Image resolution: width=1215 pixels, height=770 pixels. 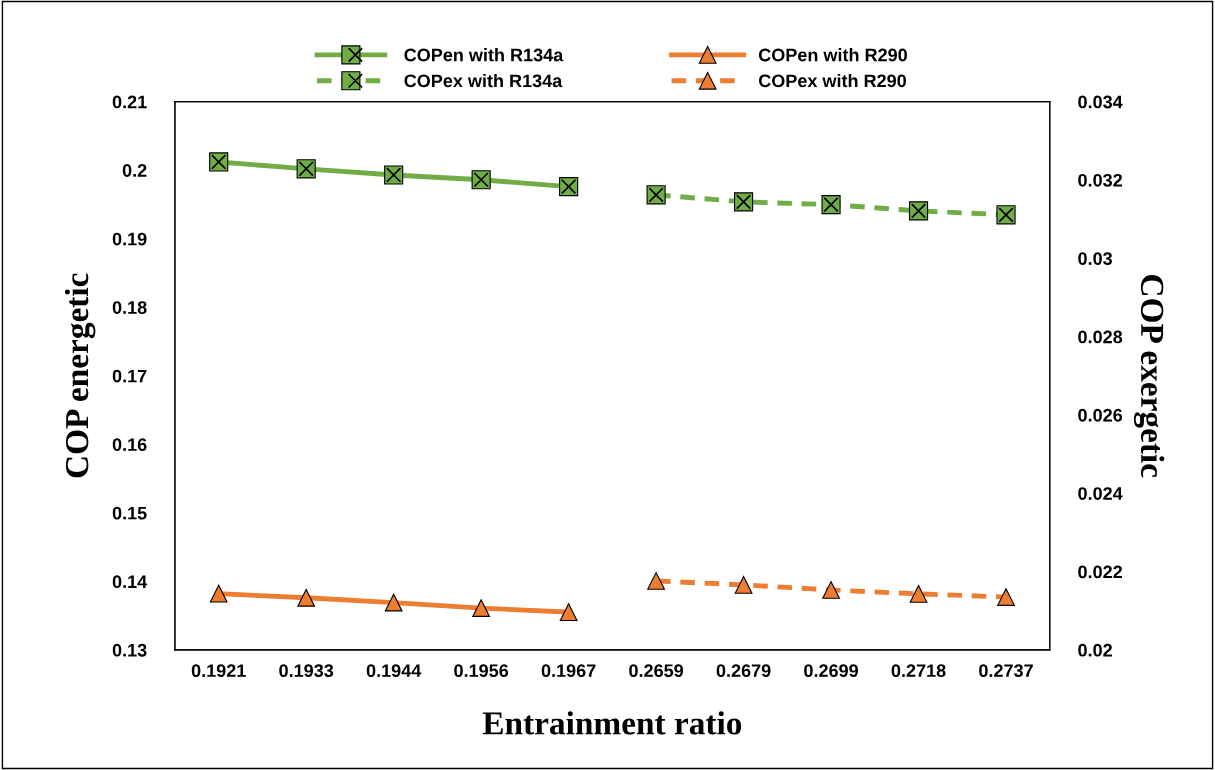 I want to click on y-tick-label: 0.16, so click(x=129, y=445).